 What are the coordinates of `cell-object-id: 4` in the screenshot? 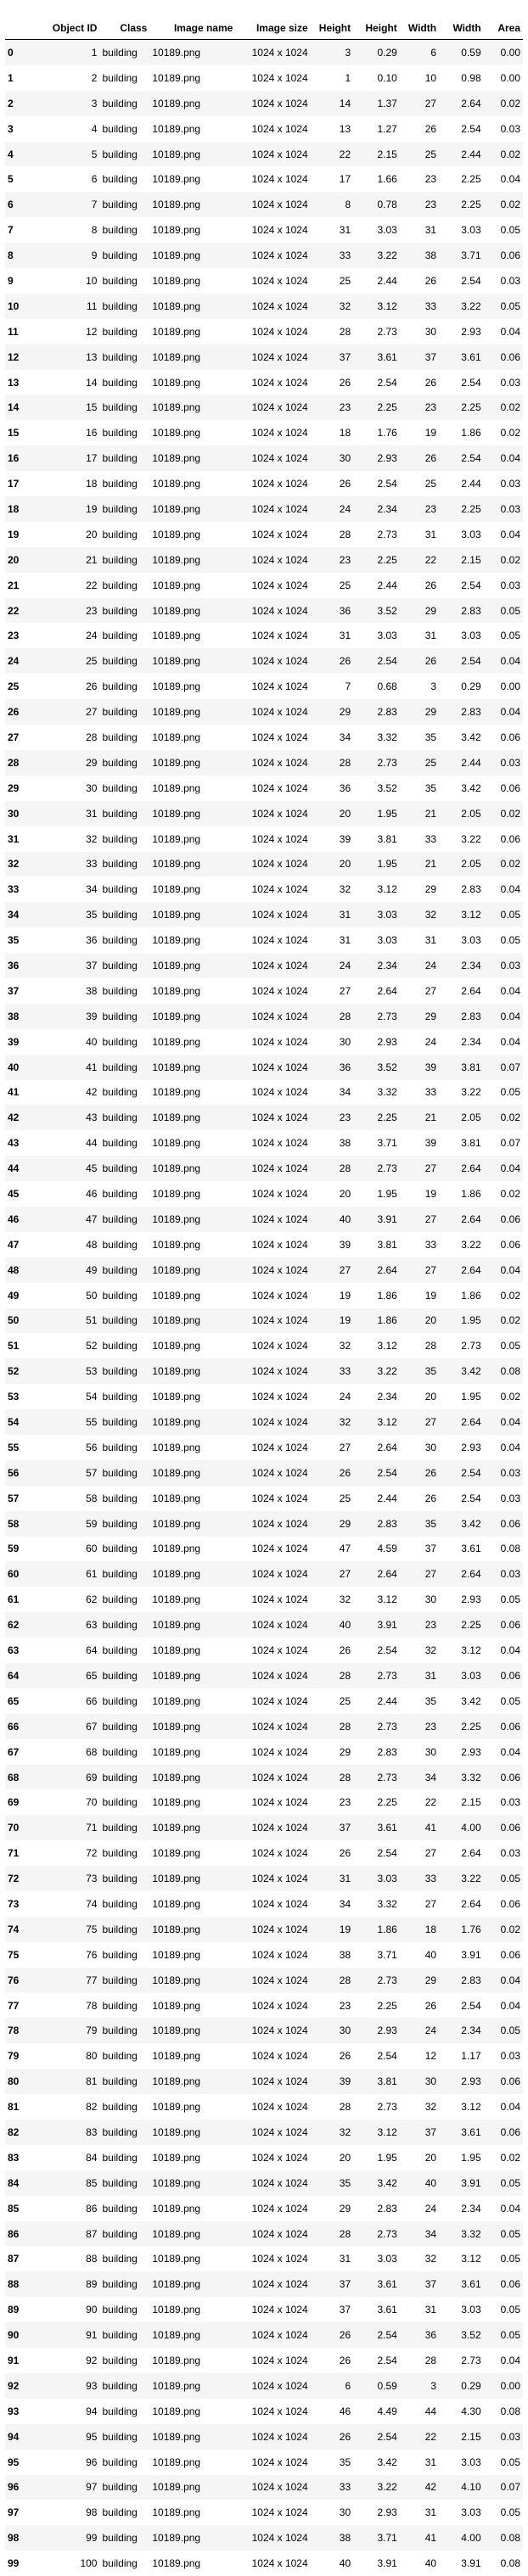 It's located at (70, 129).